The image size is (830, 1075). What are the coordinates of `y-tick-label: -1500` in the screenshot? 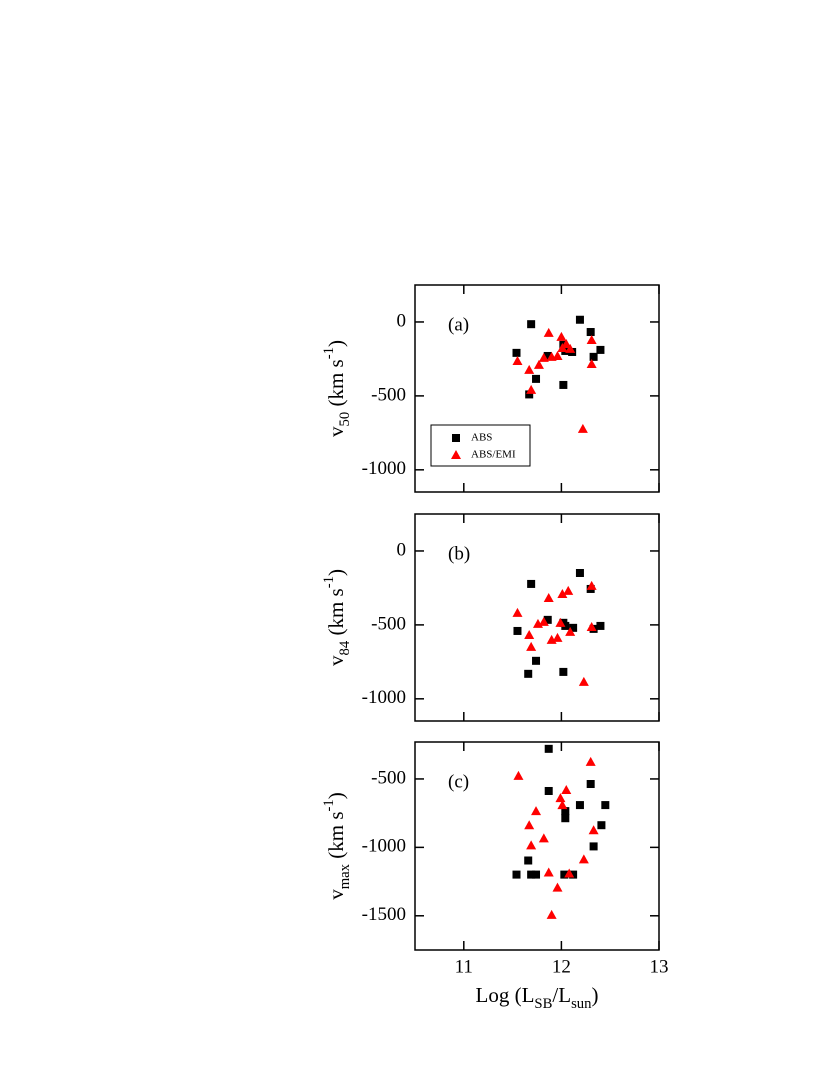 It's located at (384, 914).